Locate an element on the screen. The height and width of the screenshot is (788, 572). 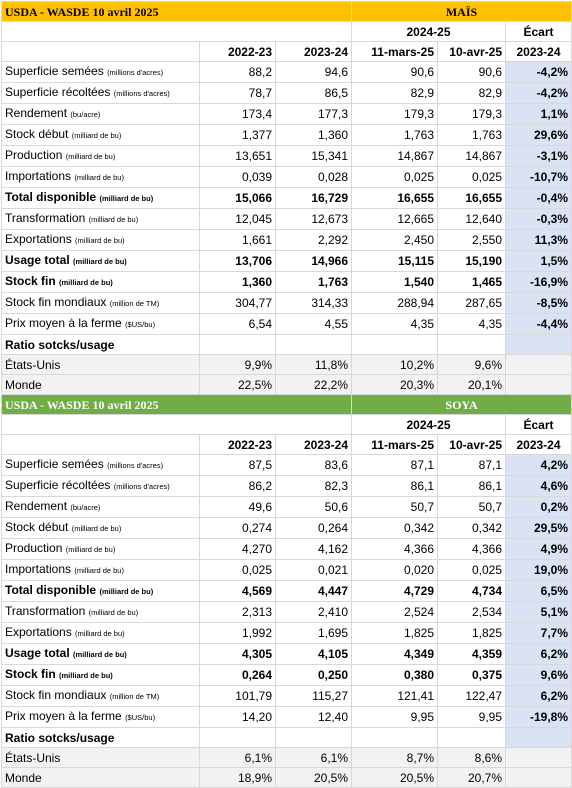
row-label: Total disponible (milliard de bu) is located at coordinates (100, 198).